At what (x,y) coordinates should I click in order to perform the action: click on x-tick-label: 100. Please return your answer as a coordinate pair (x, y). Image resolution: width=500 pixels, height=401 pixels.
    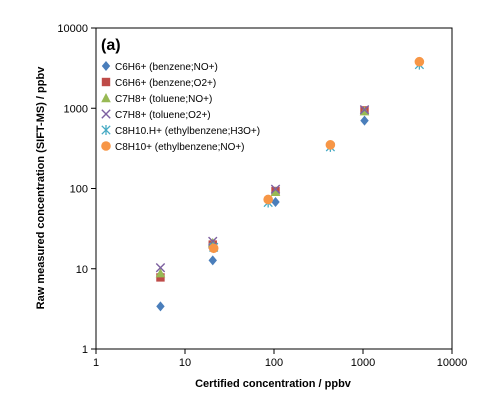
    Looking at the image, I should click on (274, 363).